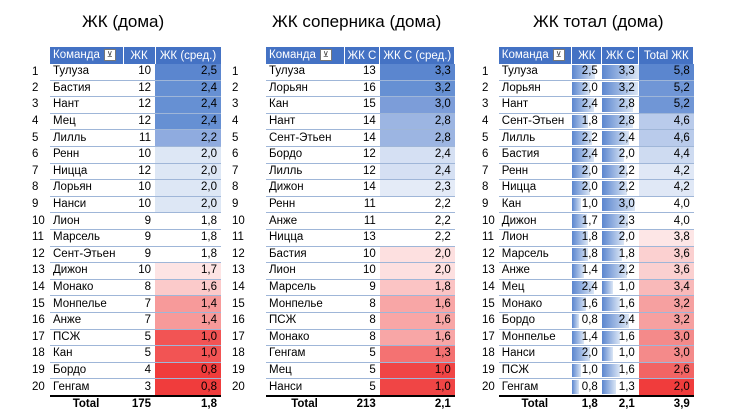 The image size is (730, 413). I want to click on row-number: 13, so click(489, 271).